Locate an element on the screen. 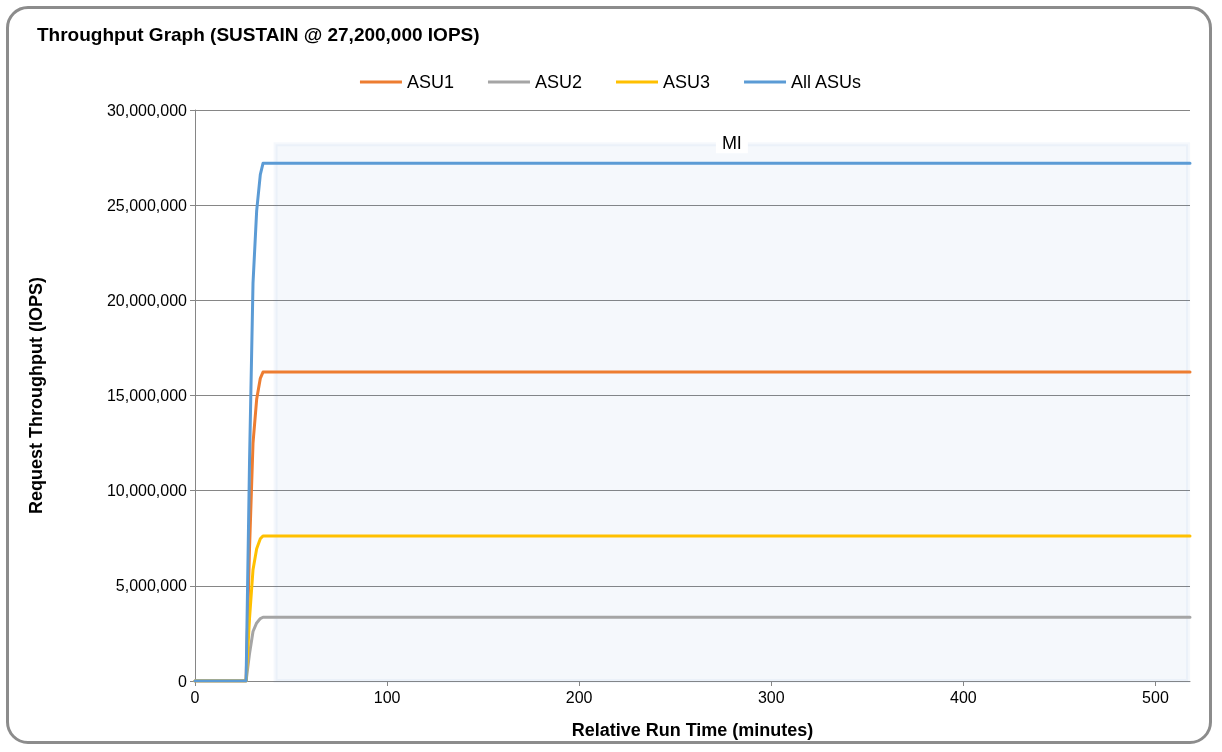  y-tick-label: 10,000,000 is located at coordinates (147, 491).